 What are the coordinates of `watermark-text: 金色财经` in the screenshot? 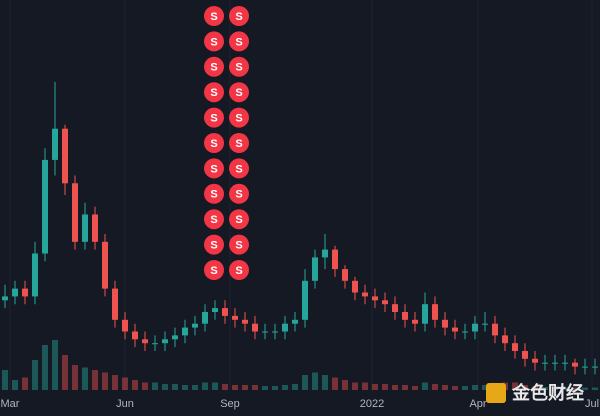 It's located at (547, 393).